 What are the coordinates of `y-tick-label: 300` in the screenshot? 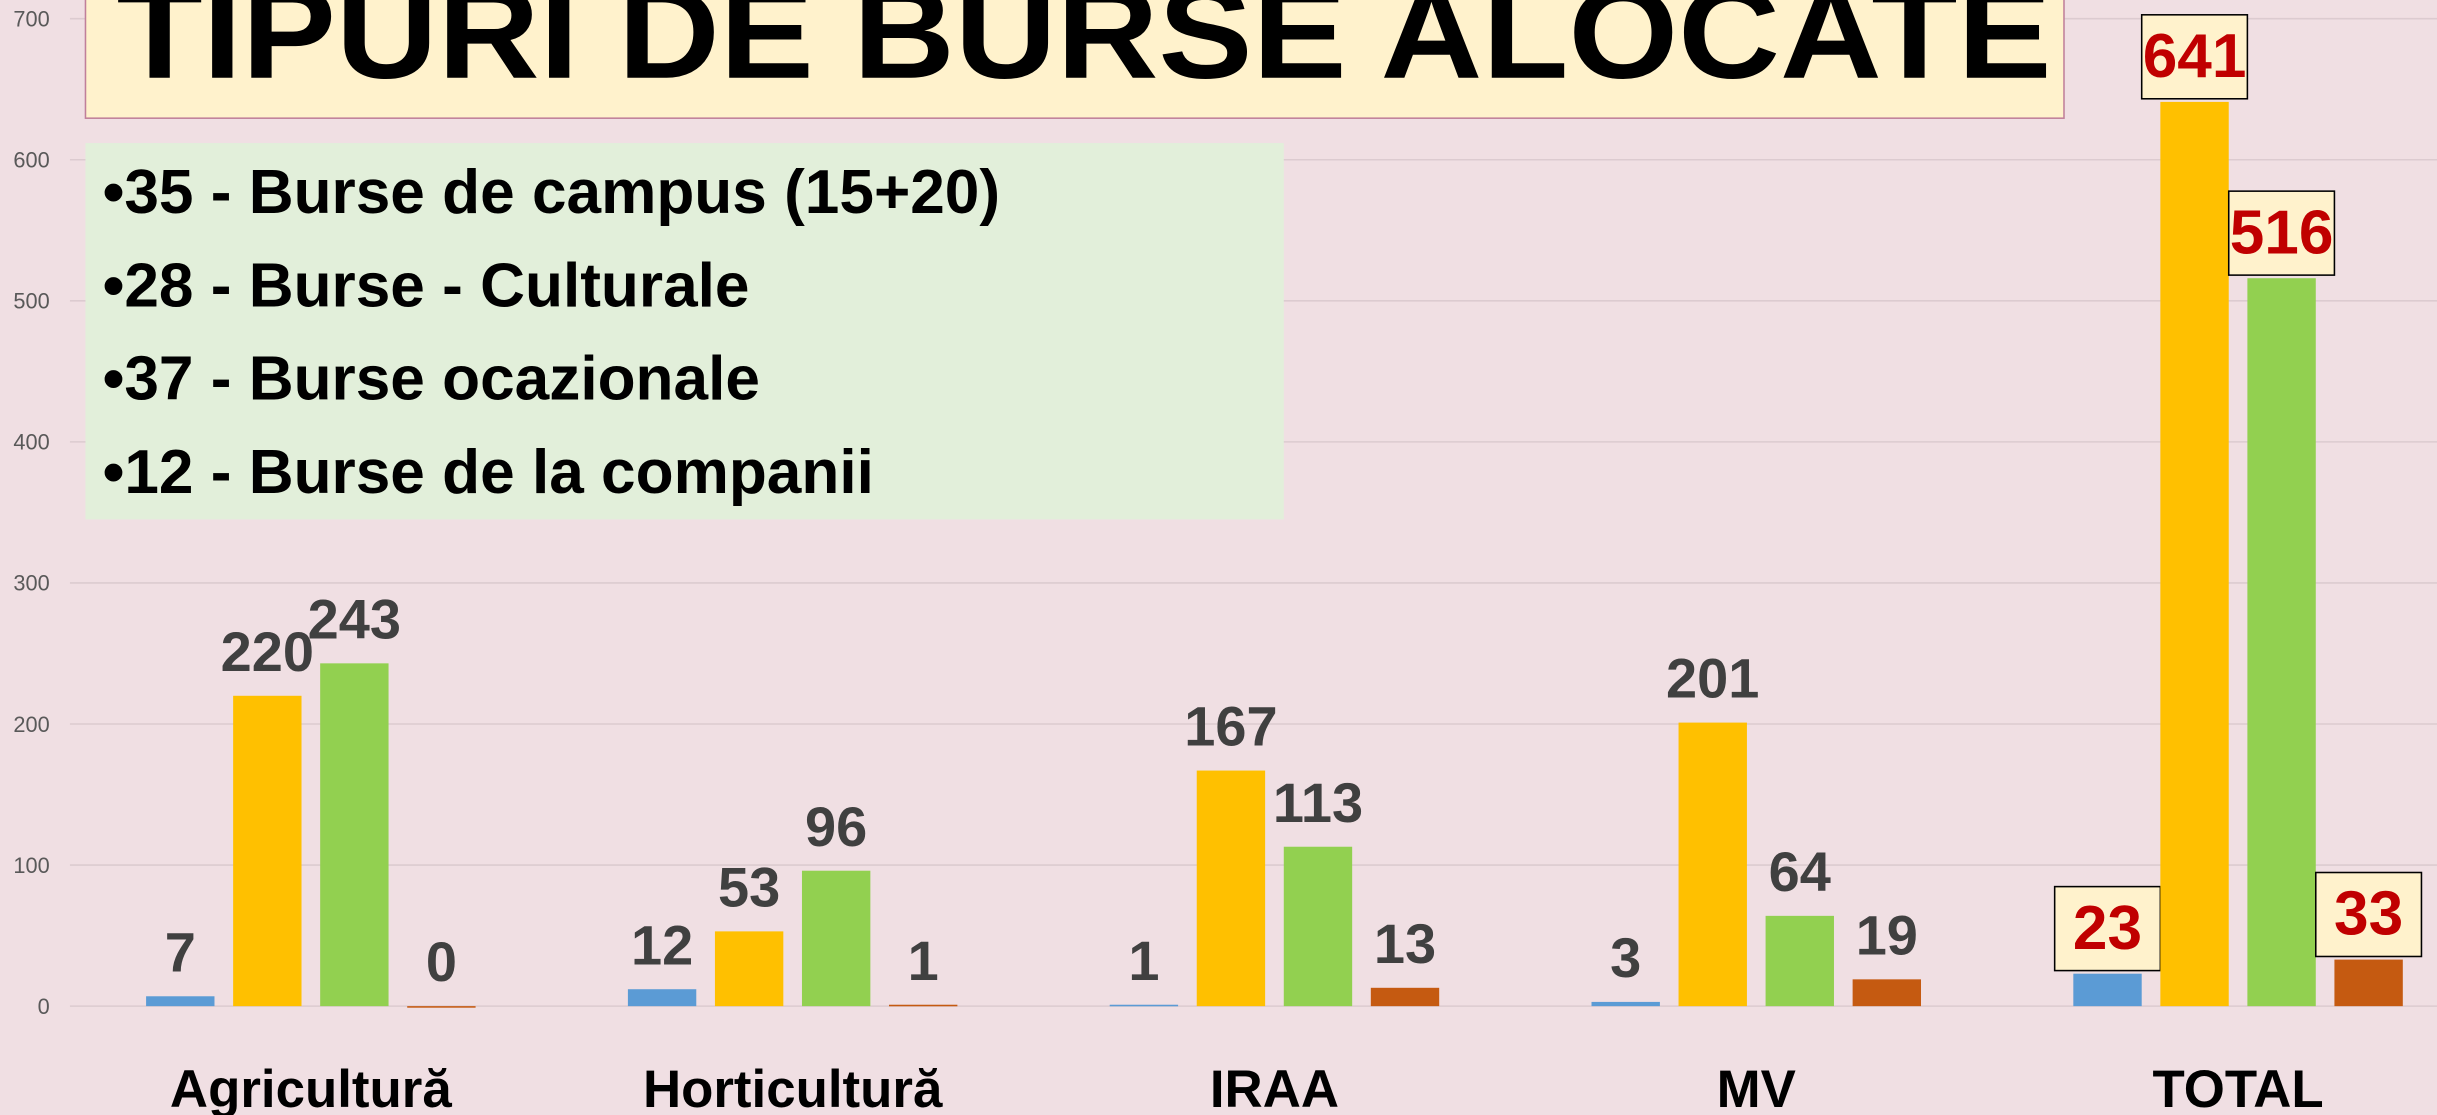 It's located at (31, 583).